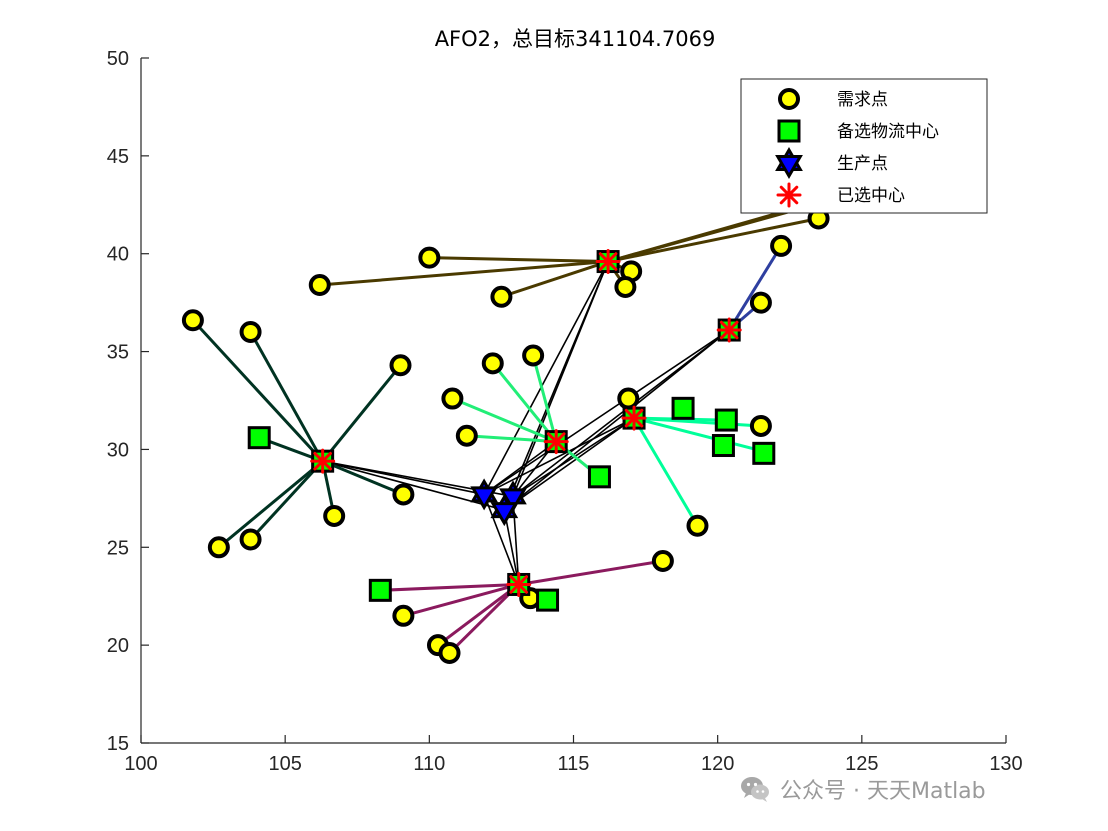 This screenshot has width=1108, height=831. What do you see at coordinates (118, 353) in the screenshot?
I see `y-tick-label: 35` at bounding box center [118, 353].